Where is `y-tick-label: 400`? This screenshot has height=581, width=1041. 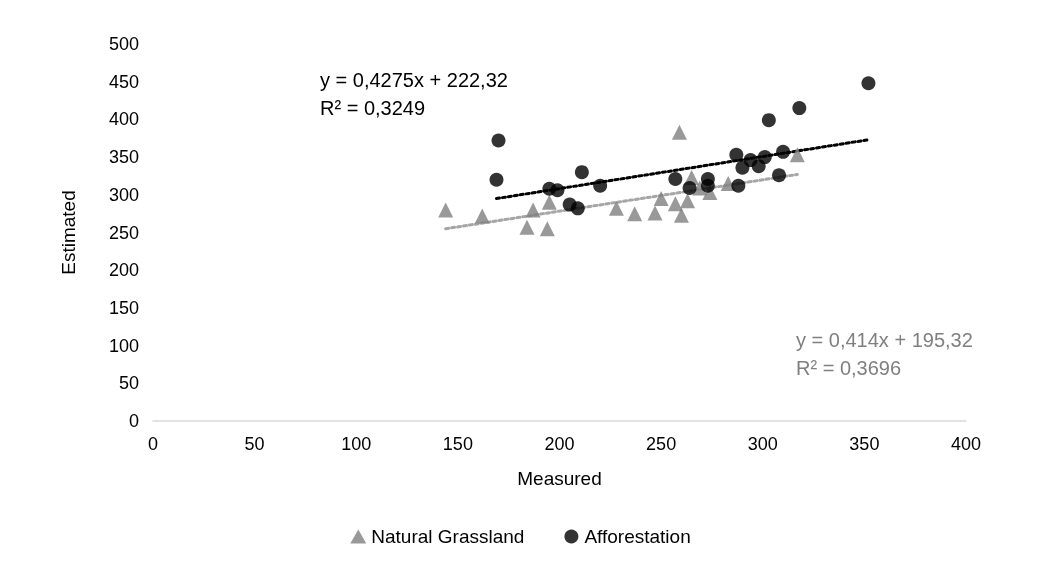
y-tick-label: 400 is located at coordinates (123, 119).